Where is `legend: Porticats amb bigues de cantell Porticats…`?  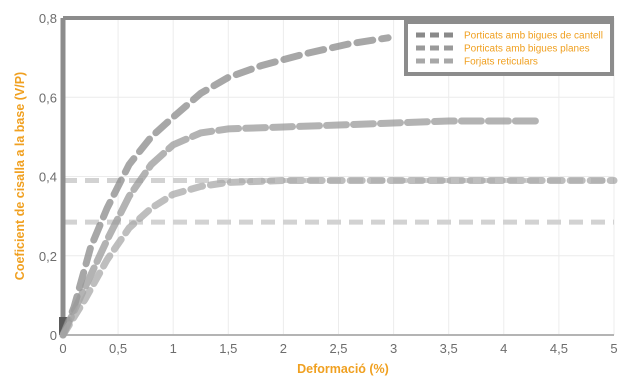
legend: Porticats amb bigues de cantell Porticats… is located at coordinates (509, 48).